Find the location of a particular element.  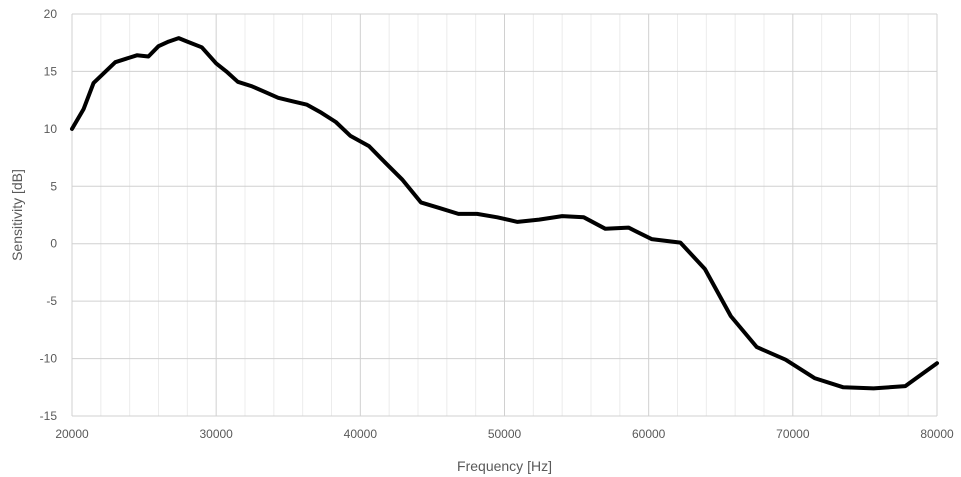

x-tick-labels: 20000 30000 40000 50000 60000 70000 80000 is located at coordinates (504, 434).